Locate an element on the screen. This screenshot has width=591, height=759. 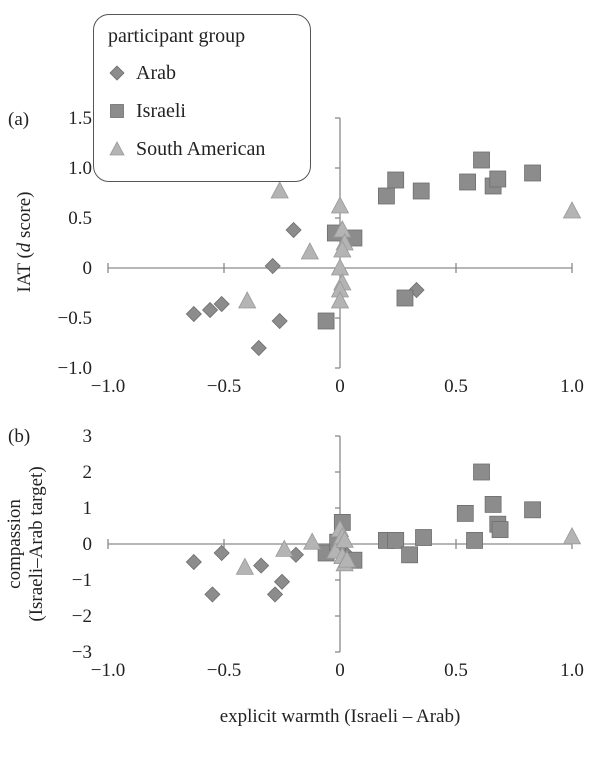
y-tick-label: 0.5 is located at coordinates (80, 218).